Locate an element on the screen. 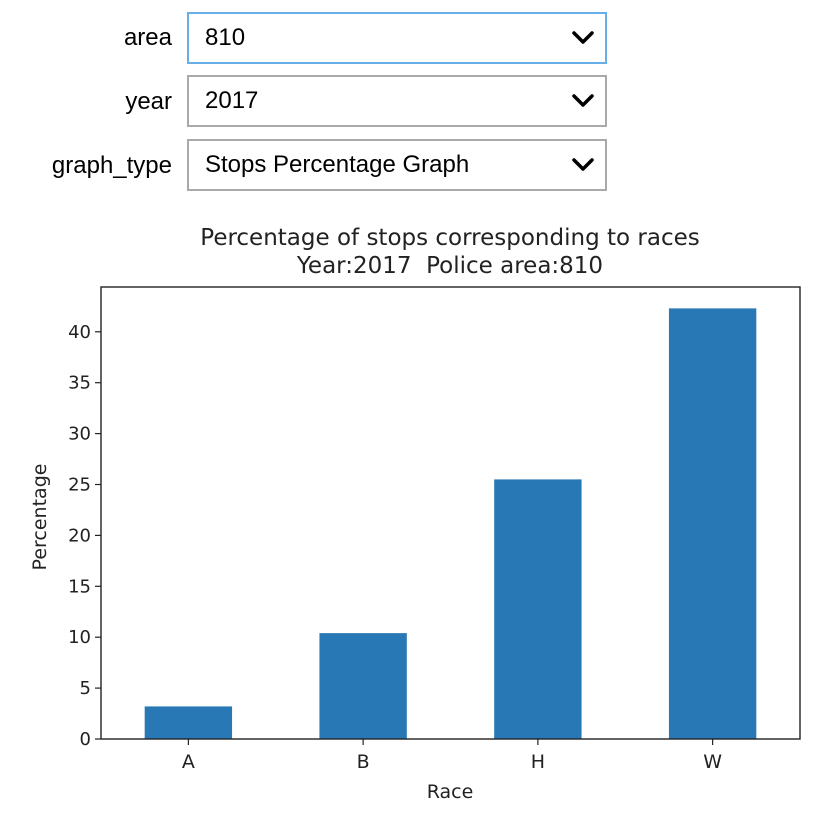  area-dropdown: 810 is located at coordinates (397, 38).